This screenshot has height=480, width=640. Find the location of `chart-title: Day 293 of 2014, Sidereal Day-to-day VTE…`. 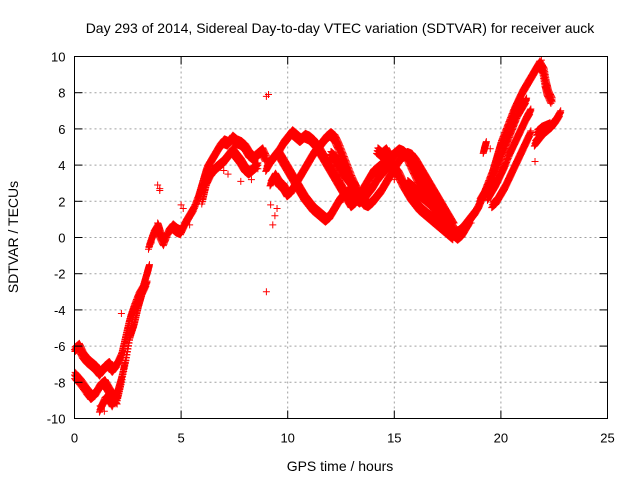

chart-title: Day 293 of 2014, Sidereal Day-to-day VTE… is located at coordinates (341, 28).